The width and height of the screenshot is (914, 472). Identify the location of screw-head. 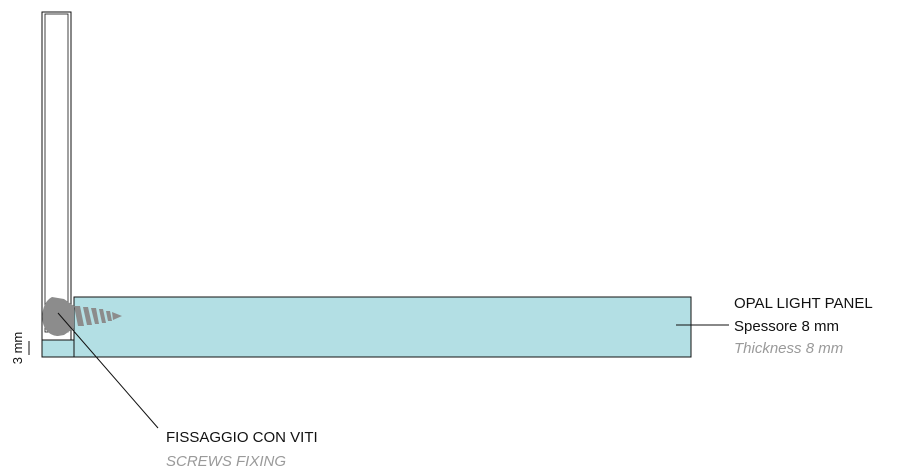
(58, 316).